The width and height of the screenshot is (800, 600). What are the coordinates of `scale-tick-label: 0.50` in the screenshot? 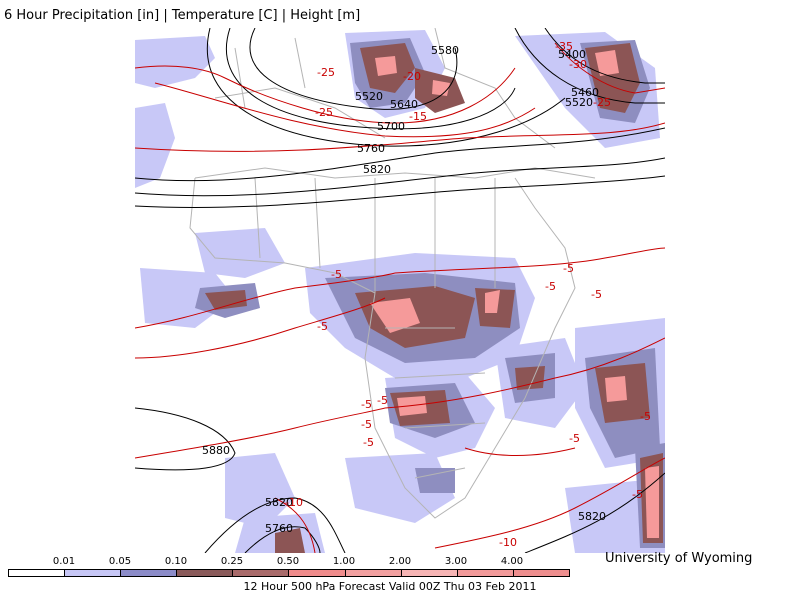 It's located at (288, 561).